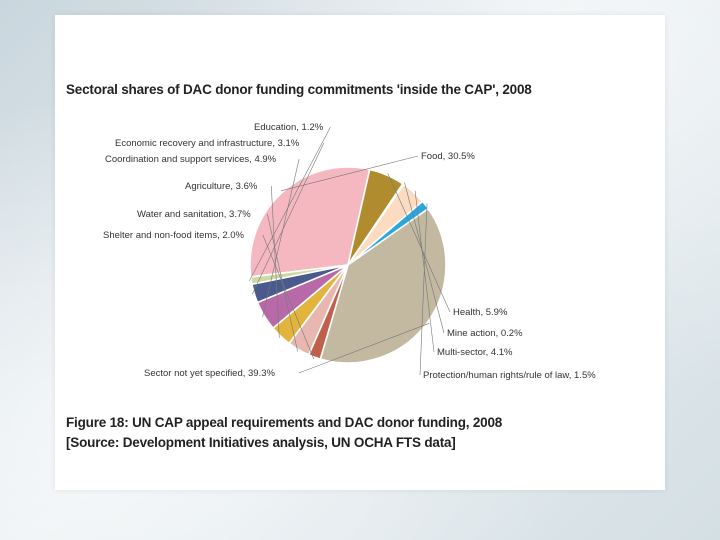  I want to click on slice-label-0: Food, 30.5%, so click(448, 156).